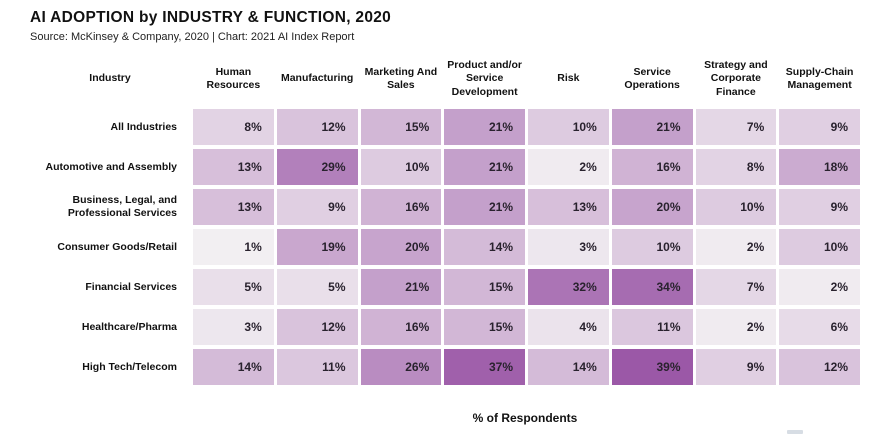  Describe the element at coordinates (317, 78) in the screenshot. I see `column-header-2: Manufacturing` at that location.